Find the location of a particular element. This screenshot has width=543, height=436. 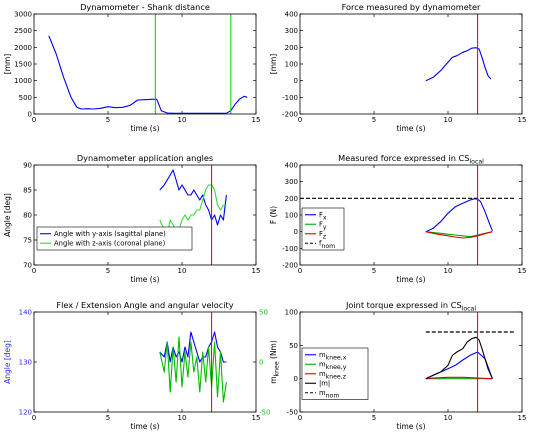

y-tick-label: 1500 is located at coordinates (23, 65).